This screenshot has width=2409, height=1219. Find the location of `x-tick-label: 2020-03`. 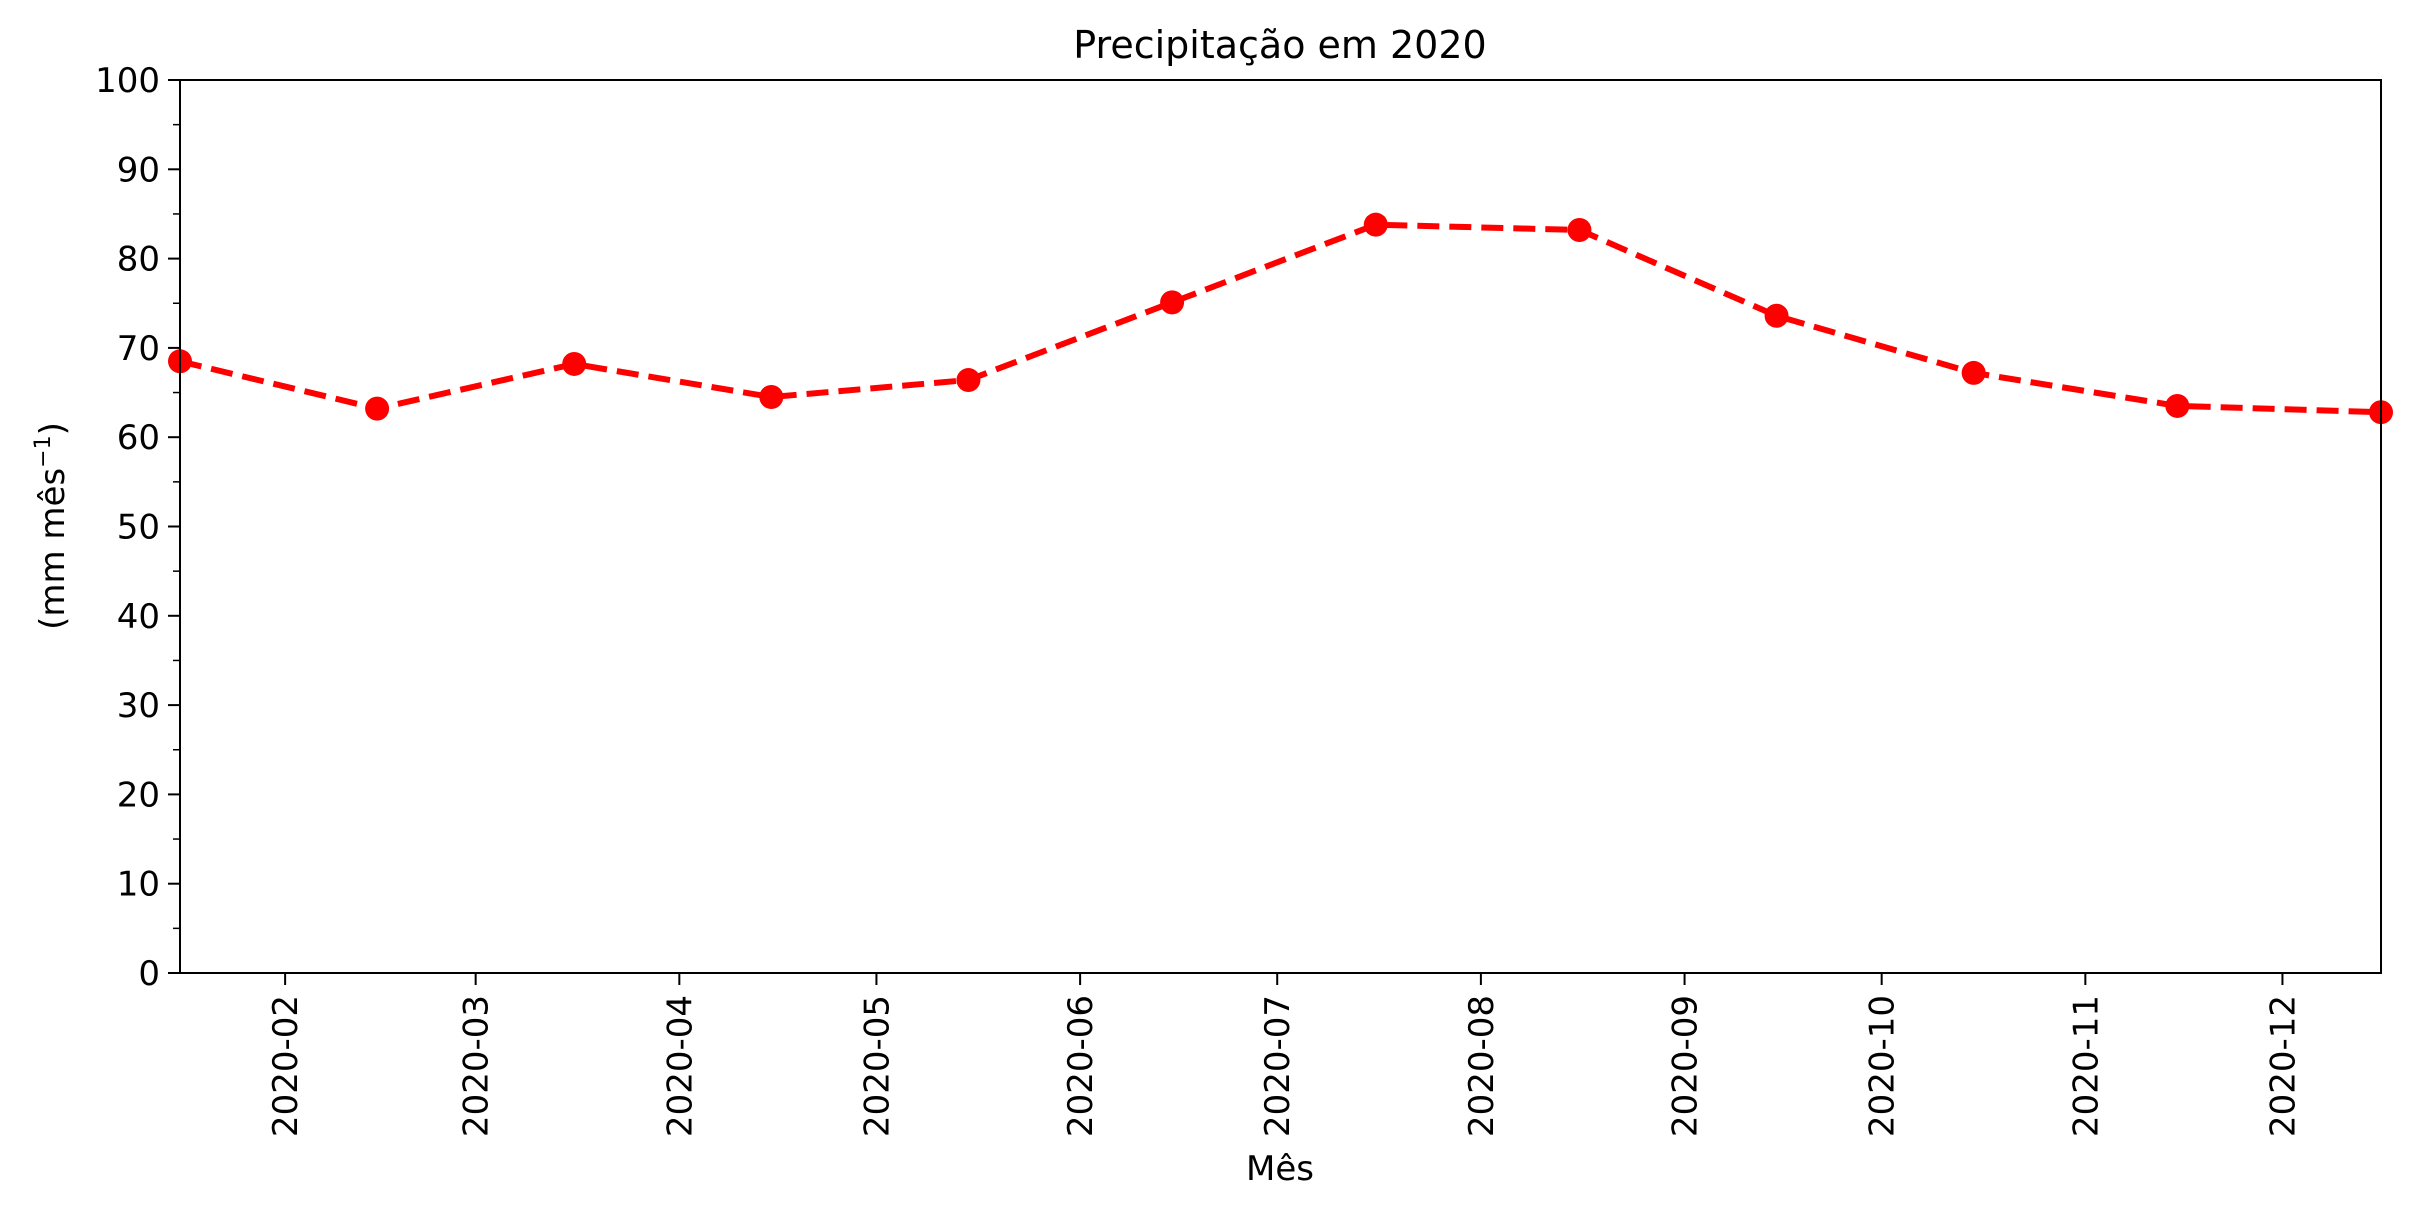

x-tick-label: 2020-03 is located at coordinates (477, 1066).